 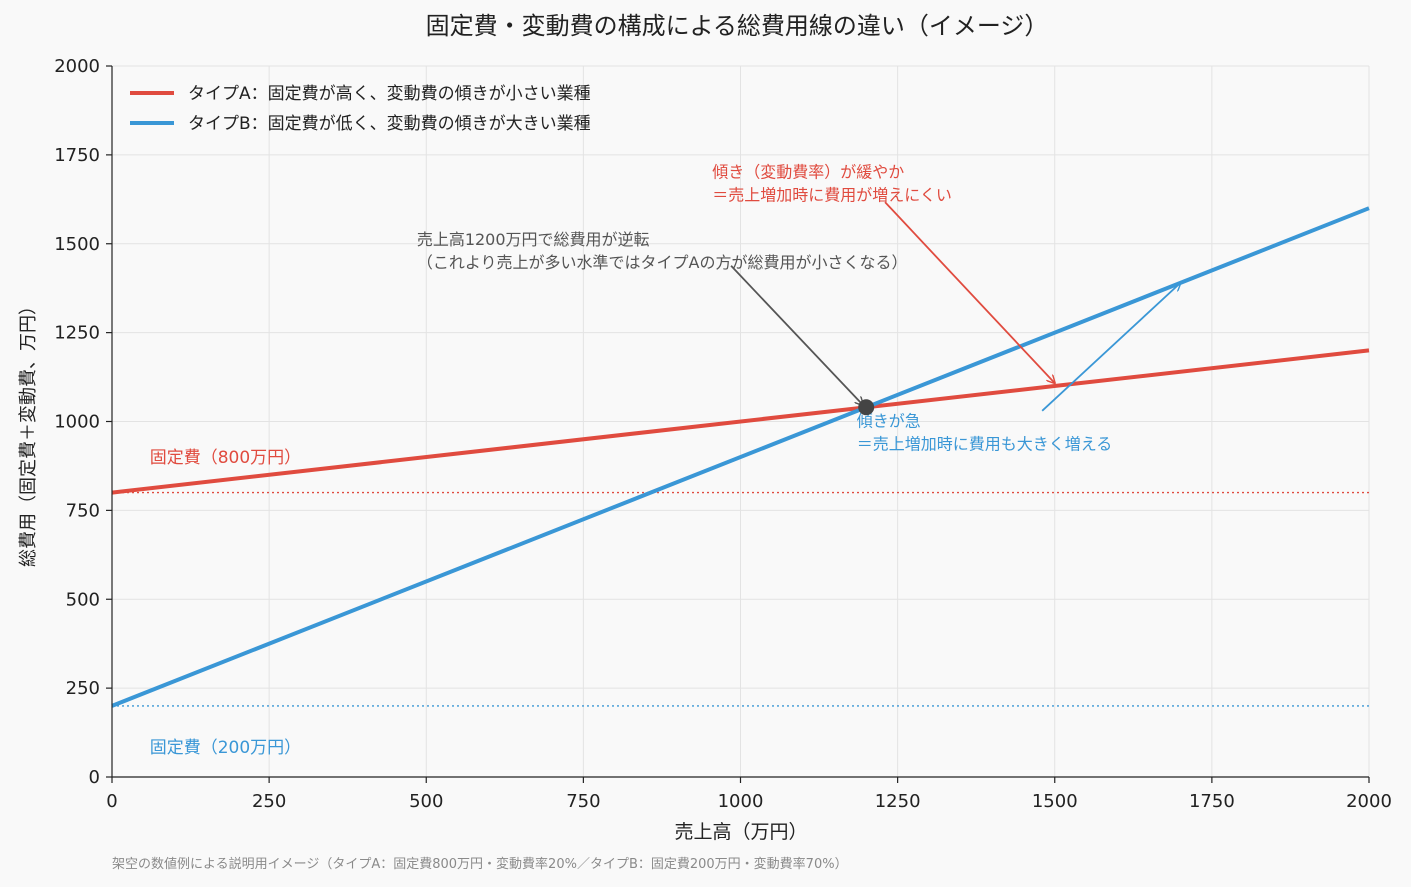 I want to click on annotation-text: 傾き（変動費率）が緩やか, so click(x=808, y=172).